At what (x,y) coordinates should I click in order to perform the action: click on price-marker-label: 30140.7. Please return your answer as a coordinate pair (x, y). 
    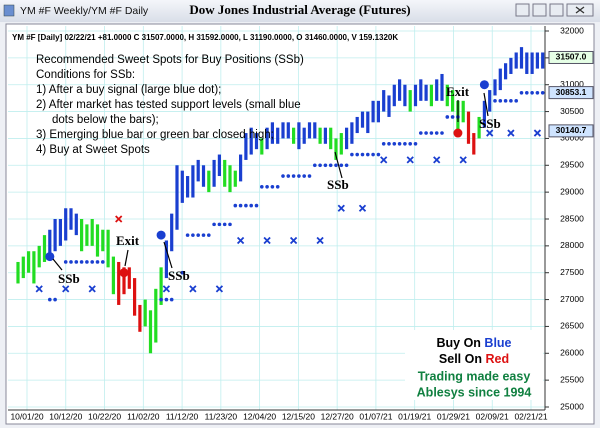
    Looking at the image, I should click on (571, 130).